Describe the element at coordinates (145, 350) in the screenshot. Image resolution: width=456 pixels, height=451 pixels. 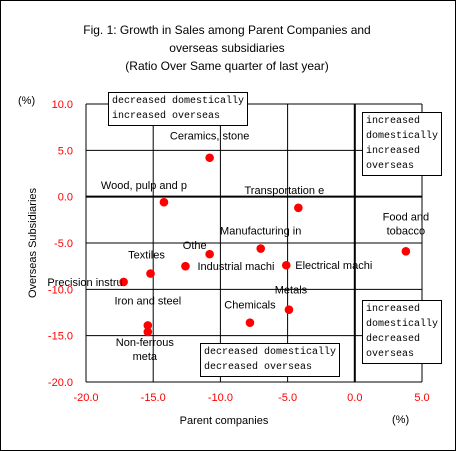
I see `point-label: Non-ferrous meta` at that location.